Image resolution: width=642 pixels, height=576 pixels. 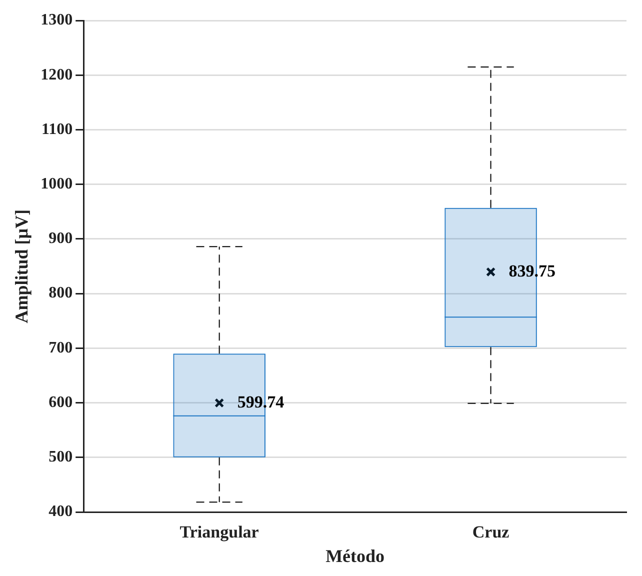 What do you see at coordinates (56, 75) in the screenshot?
I see `y-tick-label: 1200` at bounding box center [56, 75].